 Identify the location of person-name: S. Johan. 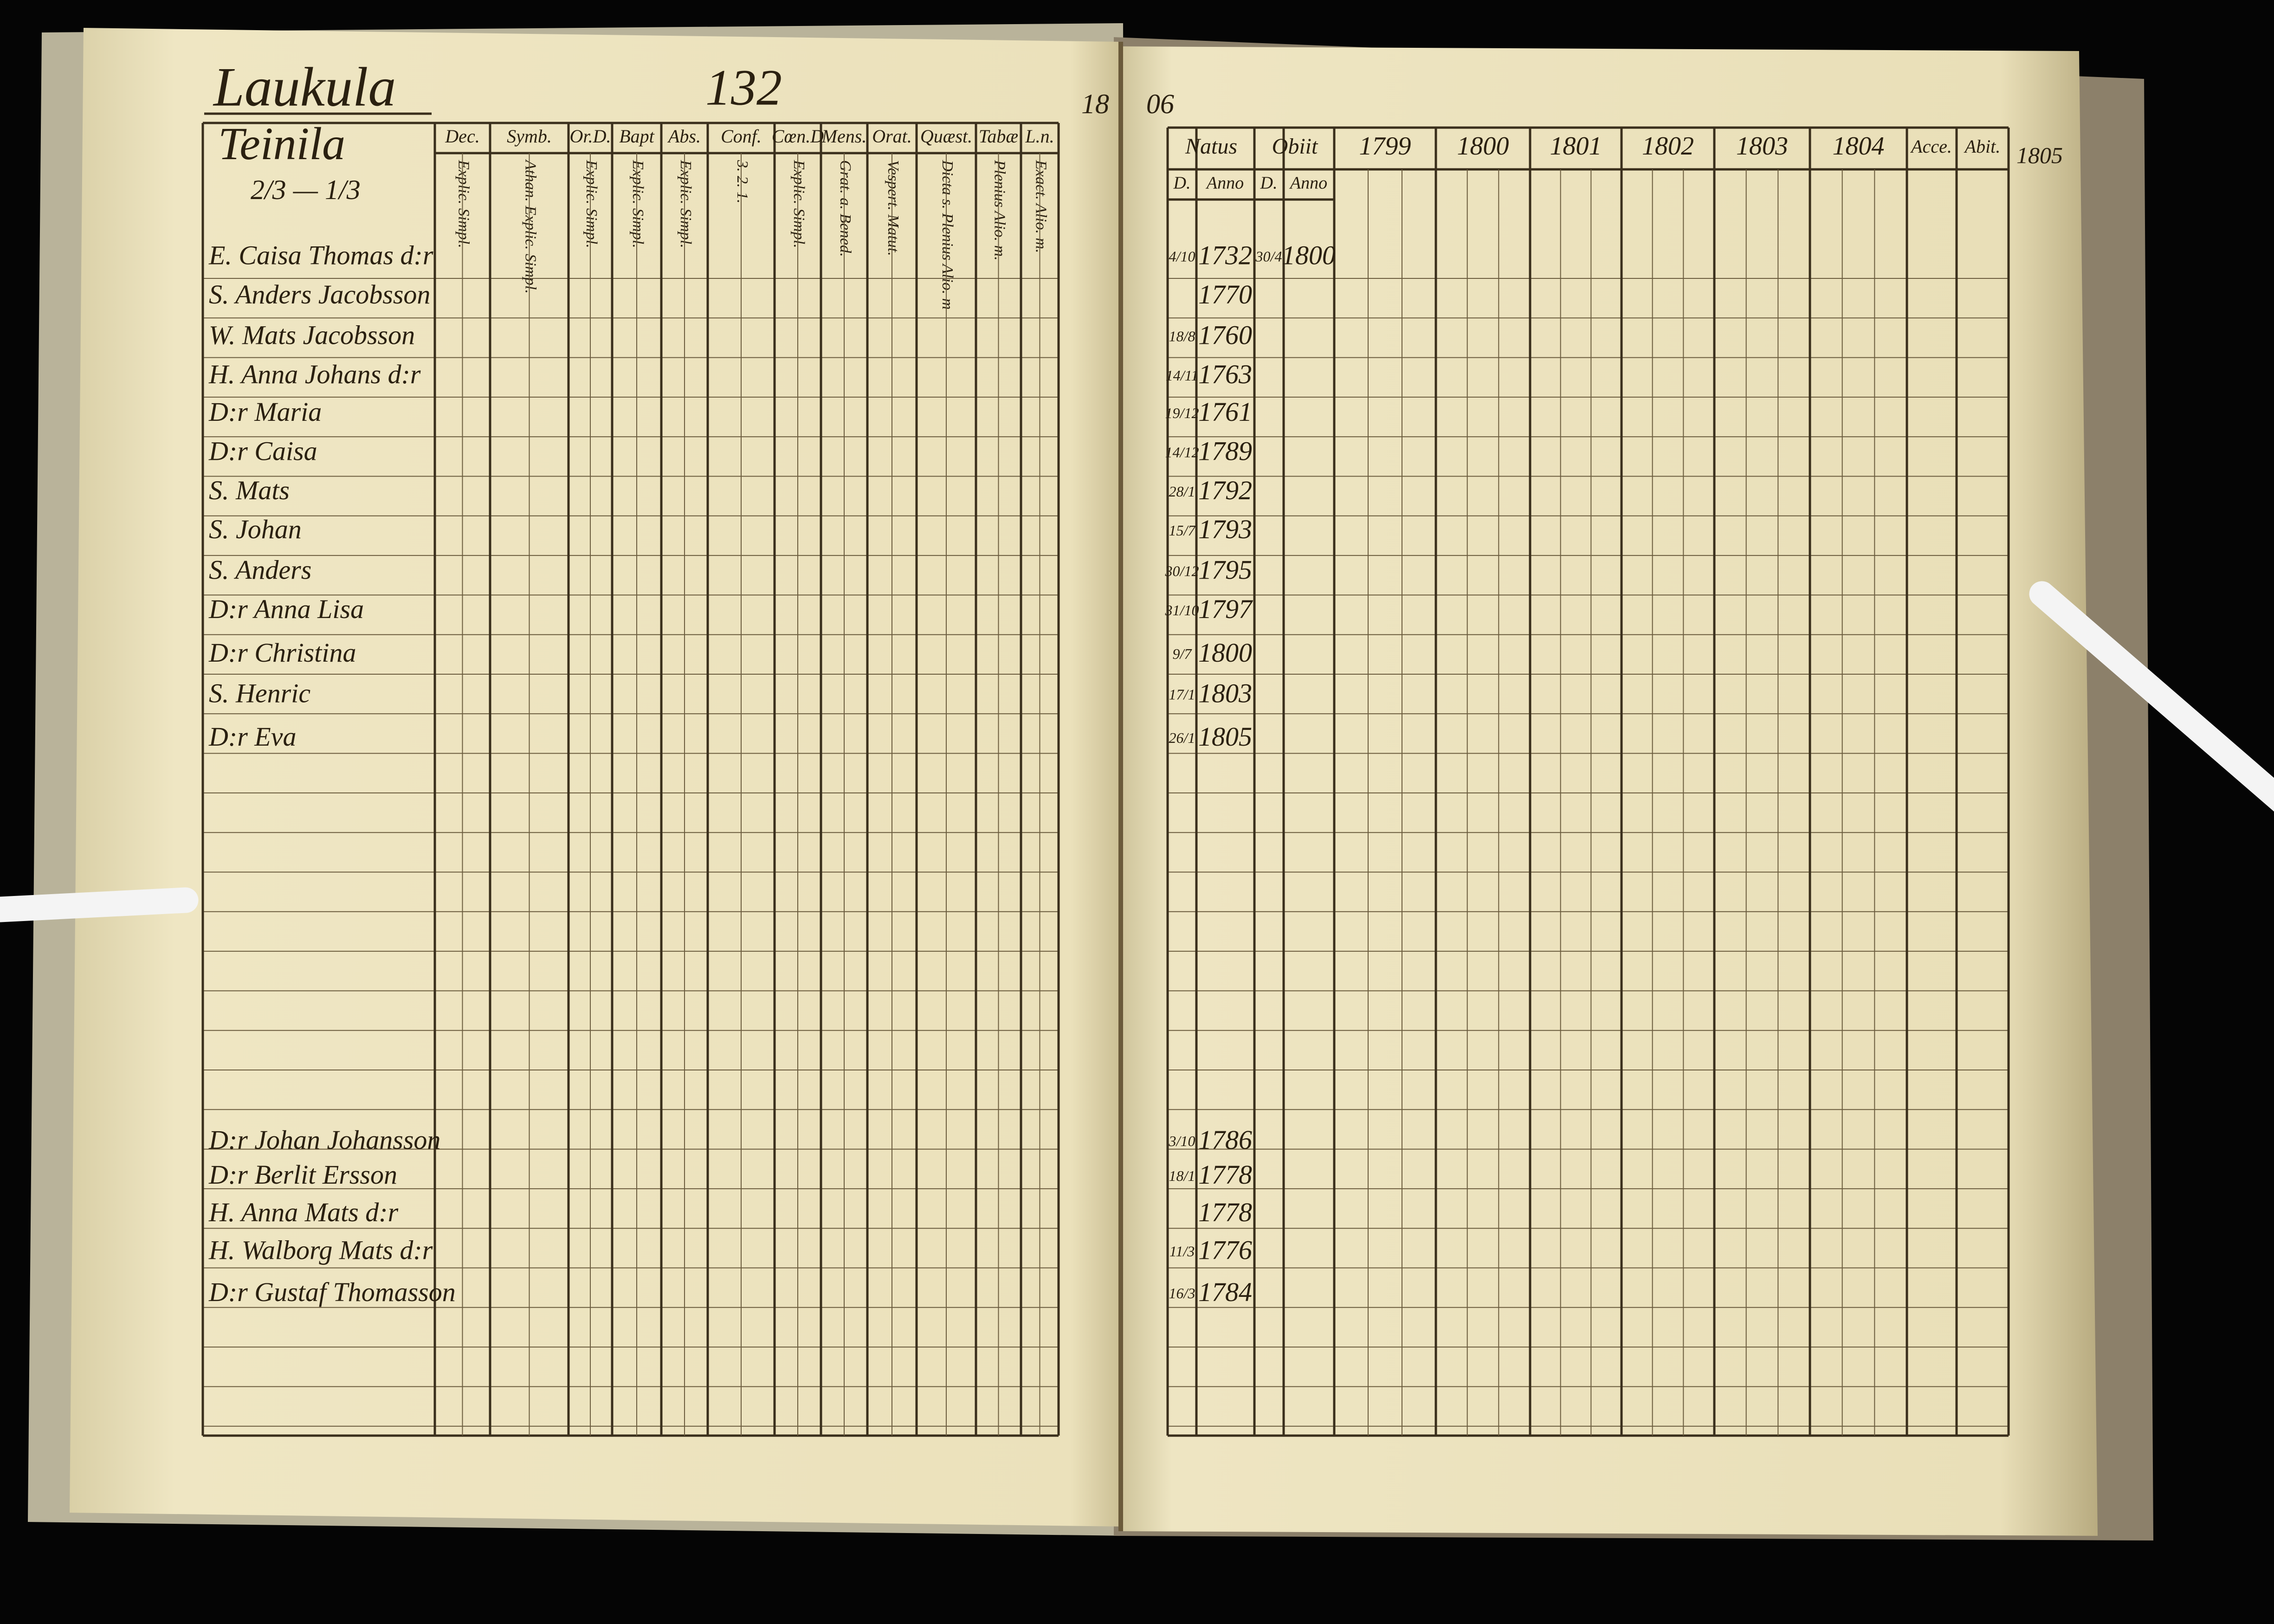
(255, 529).